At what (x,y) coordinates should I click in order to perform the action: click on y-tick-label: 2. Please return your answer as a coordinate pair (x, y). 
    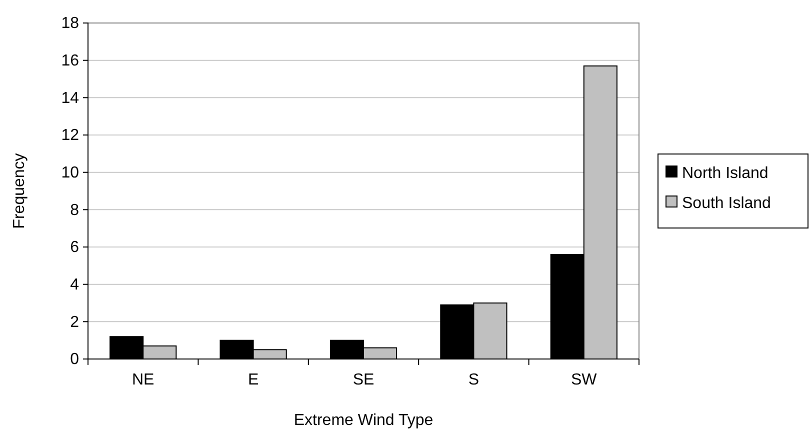
    Looking at the image, I should click on (75, 322).